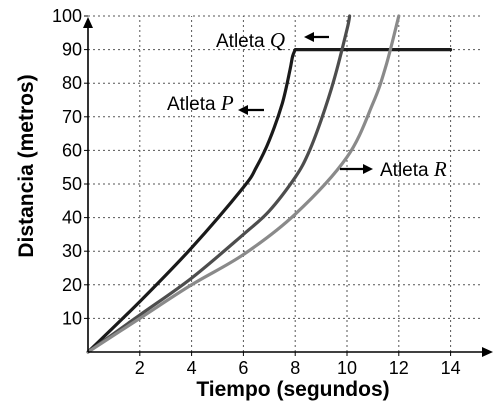 The image size is (493, 402). What do you see at coordinates (227, 103) in the screenshot?
I see `atleta-p-label-letter: P` at bounding box center [227, 103].